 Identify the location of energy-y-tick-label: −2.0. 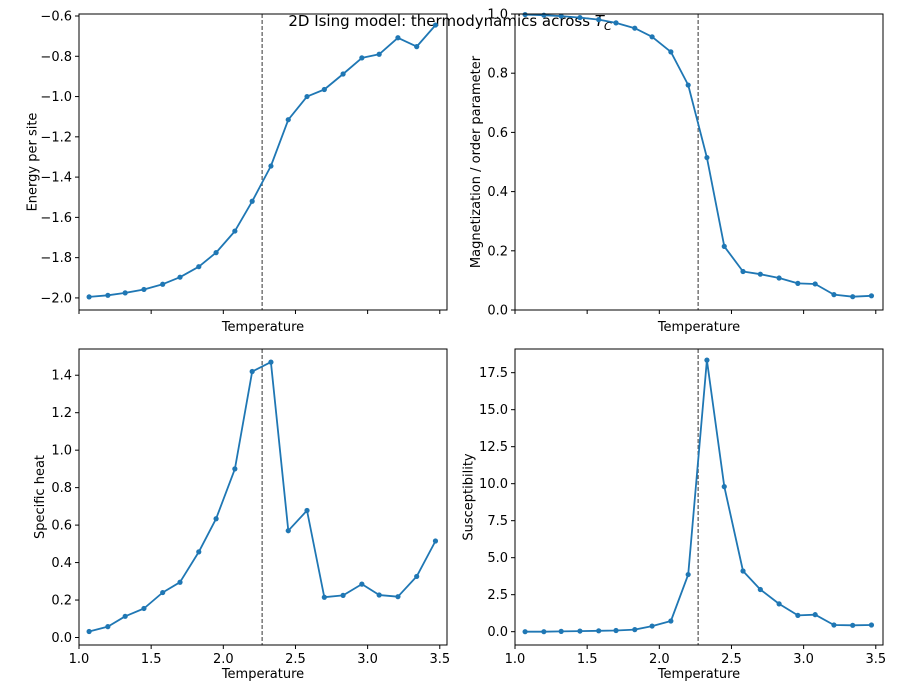
(56, 298).